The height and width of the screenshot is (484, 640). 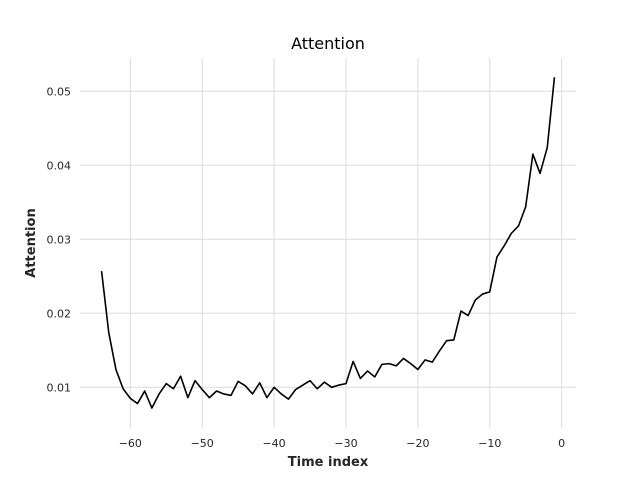 What do you see at coordinates (328, 462) in the screenshot?
I see `x-axis-label: Time index` at bounding box center [328, 462].